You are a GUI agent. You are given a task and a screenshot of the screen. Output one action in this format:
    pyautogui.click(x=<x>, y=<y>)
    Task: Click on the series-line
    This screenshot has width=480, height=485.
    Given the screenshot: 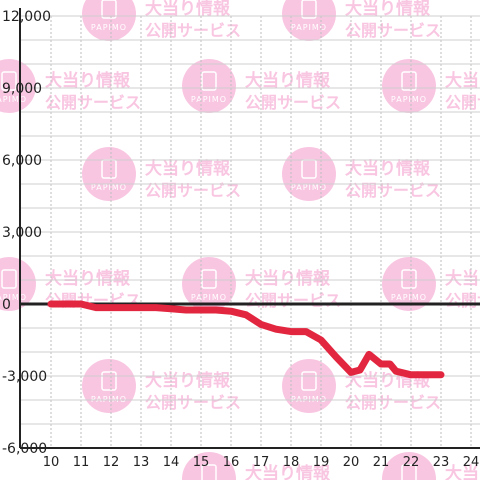 What is the action you would take?
    pyautogui.click(x=246, y=339)
    